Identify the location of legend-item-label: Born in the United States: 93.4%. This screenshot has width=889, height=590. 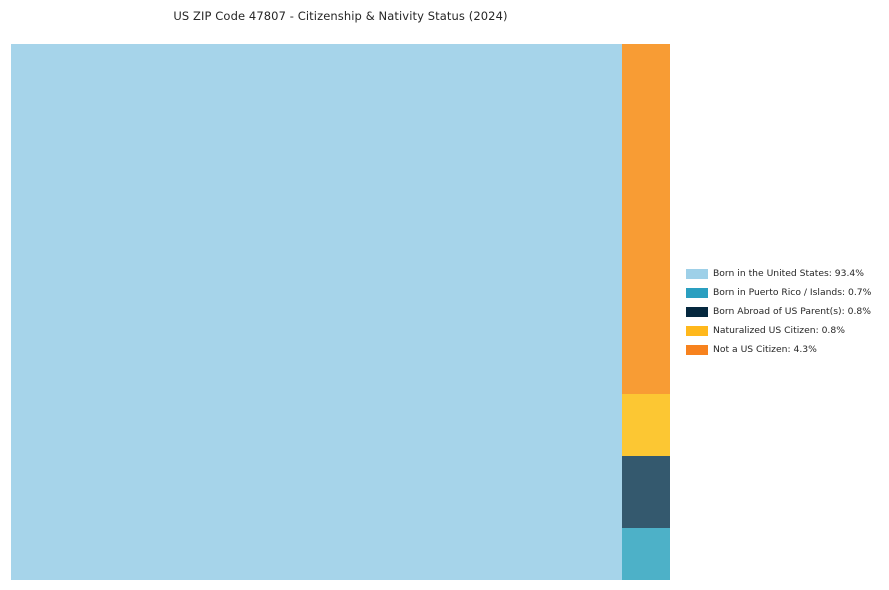
(788, 273).